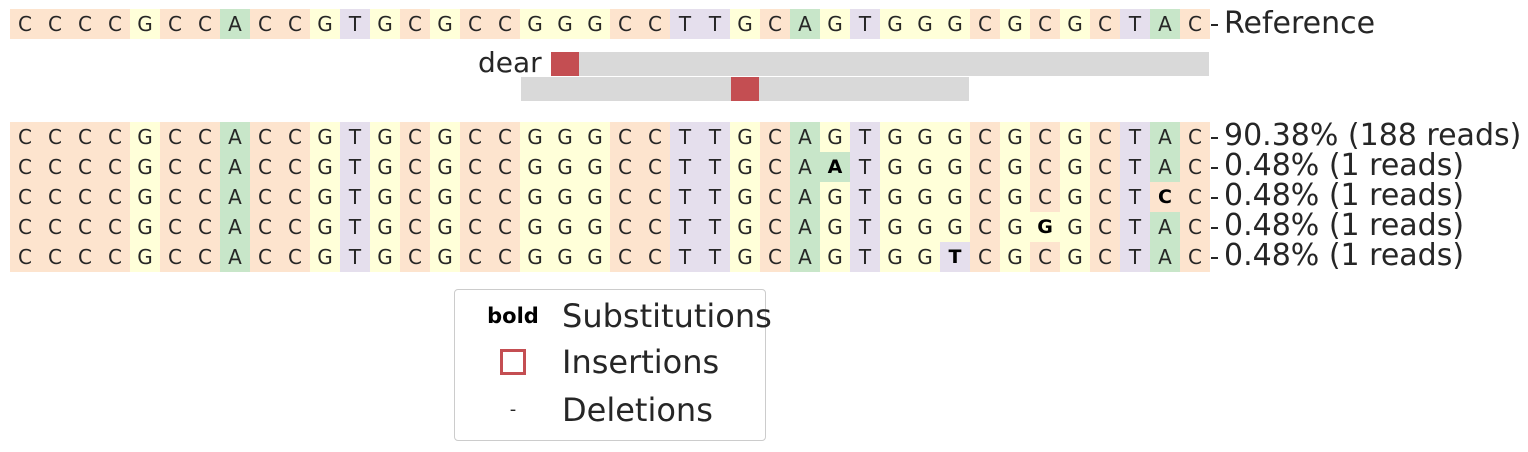  Describe the element at coordinates (565, 64) in the screenshot. I see `cut-site-marker` at that location.